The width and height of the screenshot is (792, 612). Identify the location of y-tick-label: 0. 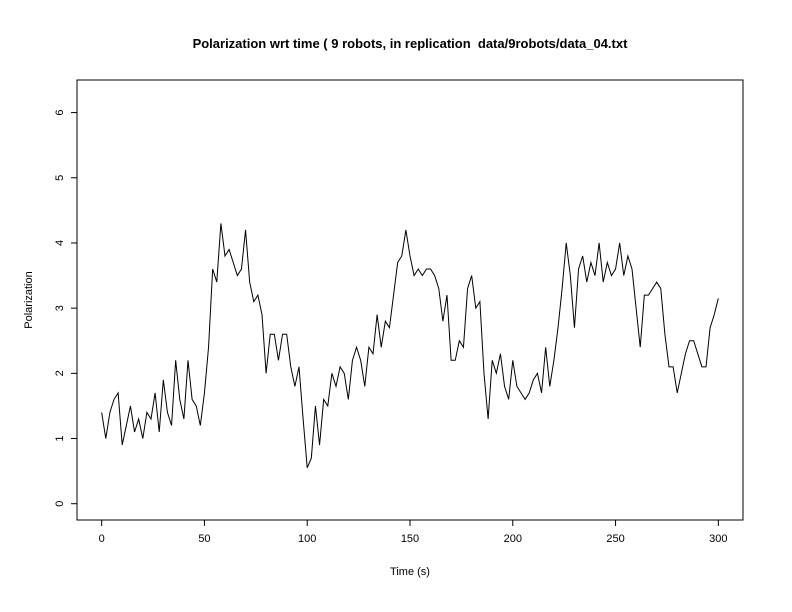
(60, 504).